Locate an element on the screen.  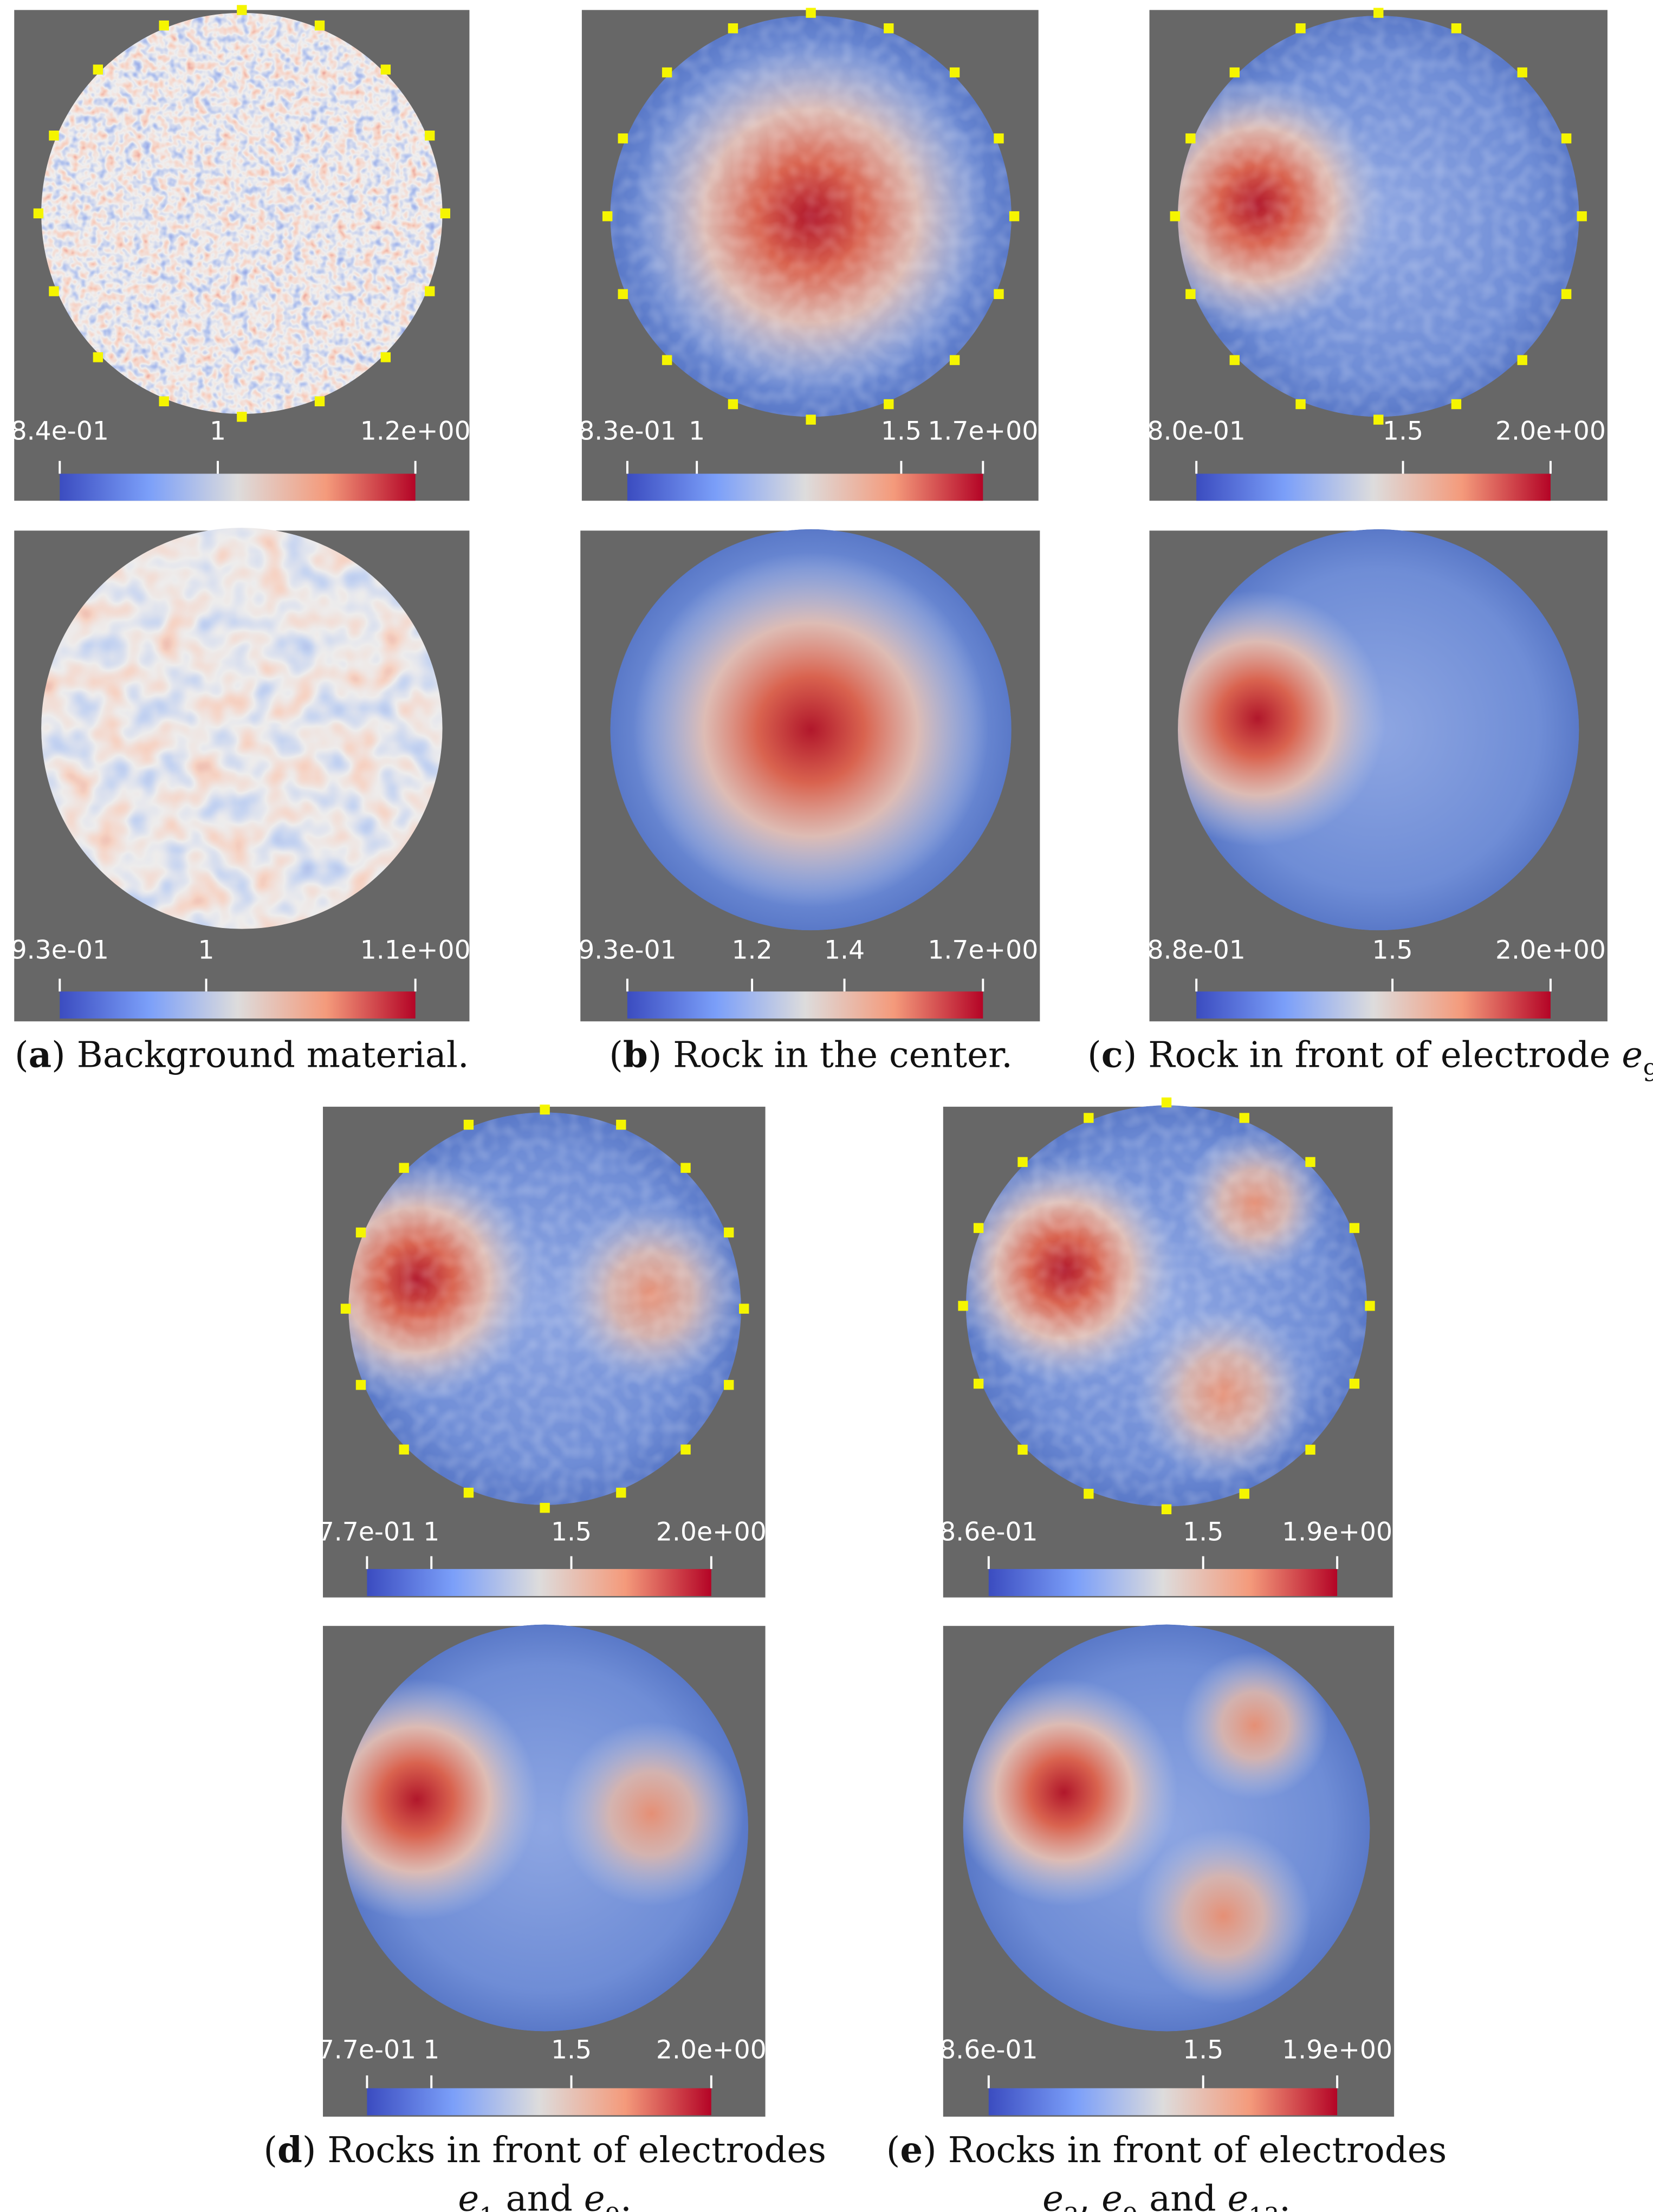
panel-image: 8.4e-01 1 1.2e+00 is located at coordinates (241, 253).